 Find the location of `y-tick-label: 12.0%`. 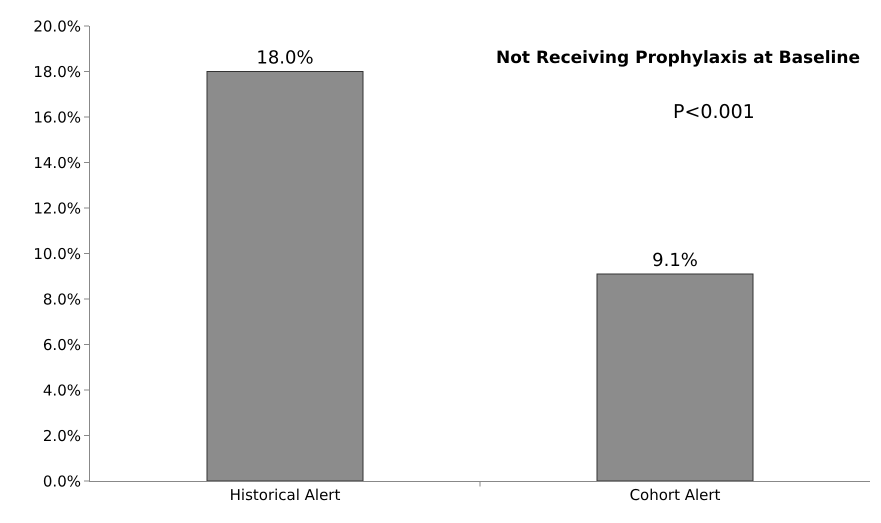

y-tick-label: 12.0% is located at coordinates (57, 208).